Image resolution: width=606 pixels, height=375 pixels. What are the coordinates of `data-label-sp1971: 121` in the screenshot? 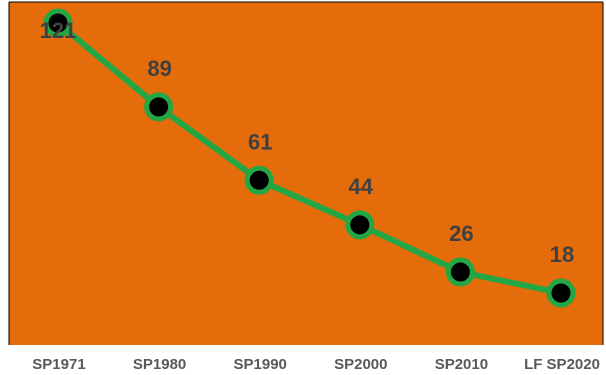 It's located at (58, 30).